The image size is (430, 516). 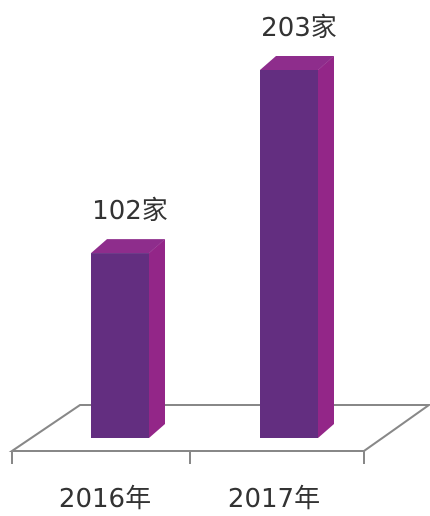 I want to click on data-label: 102家, so click(x=130, y=211).